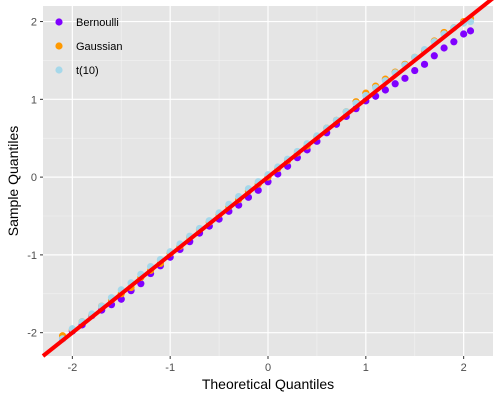 The image size is (500, 400). I want to click on x-tick-label: 0, so click(268, 368).